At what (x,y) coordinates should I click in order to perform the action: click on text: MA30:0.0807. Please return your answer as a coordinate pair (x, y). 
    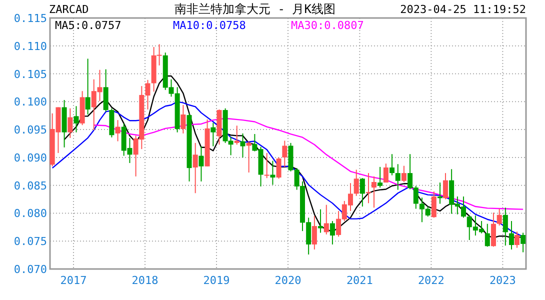
    Looking at the image, I should click on (327, 25).